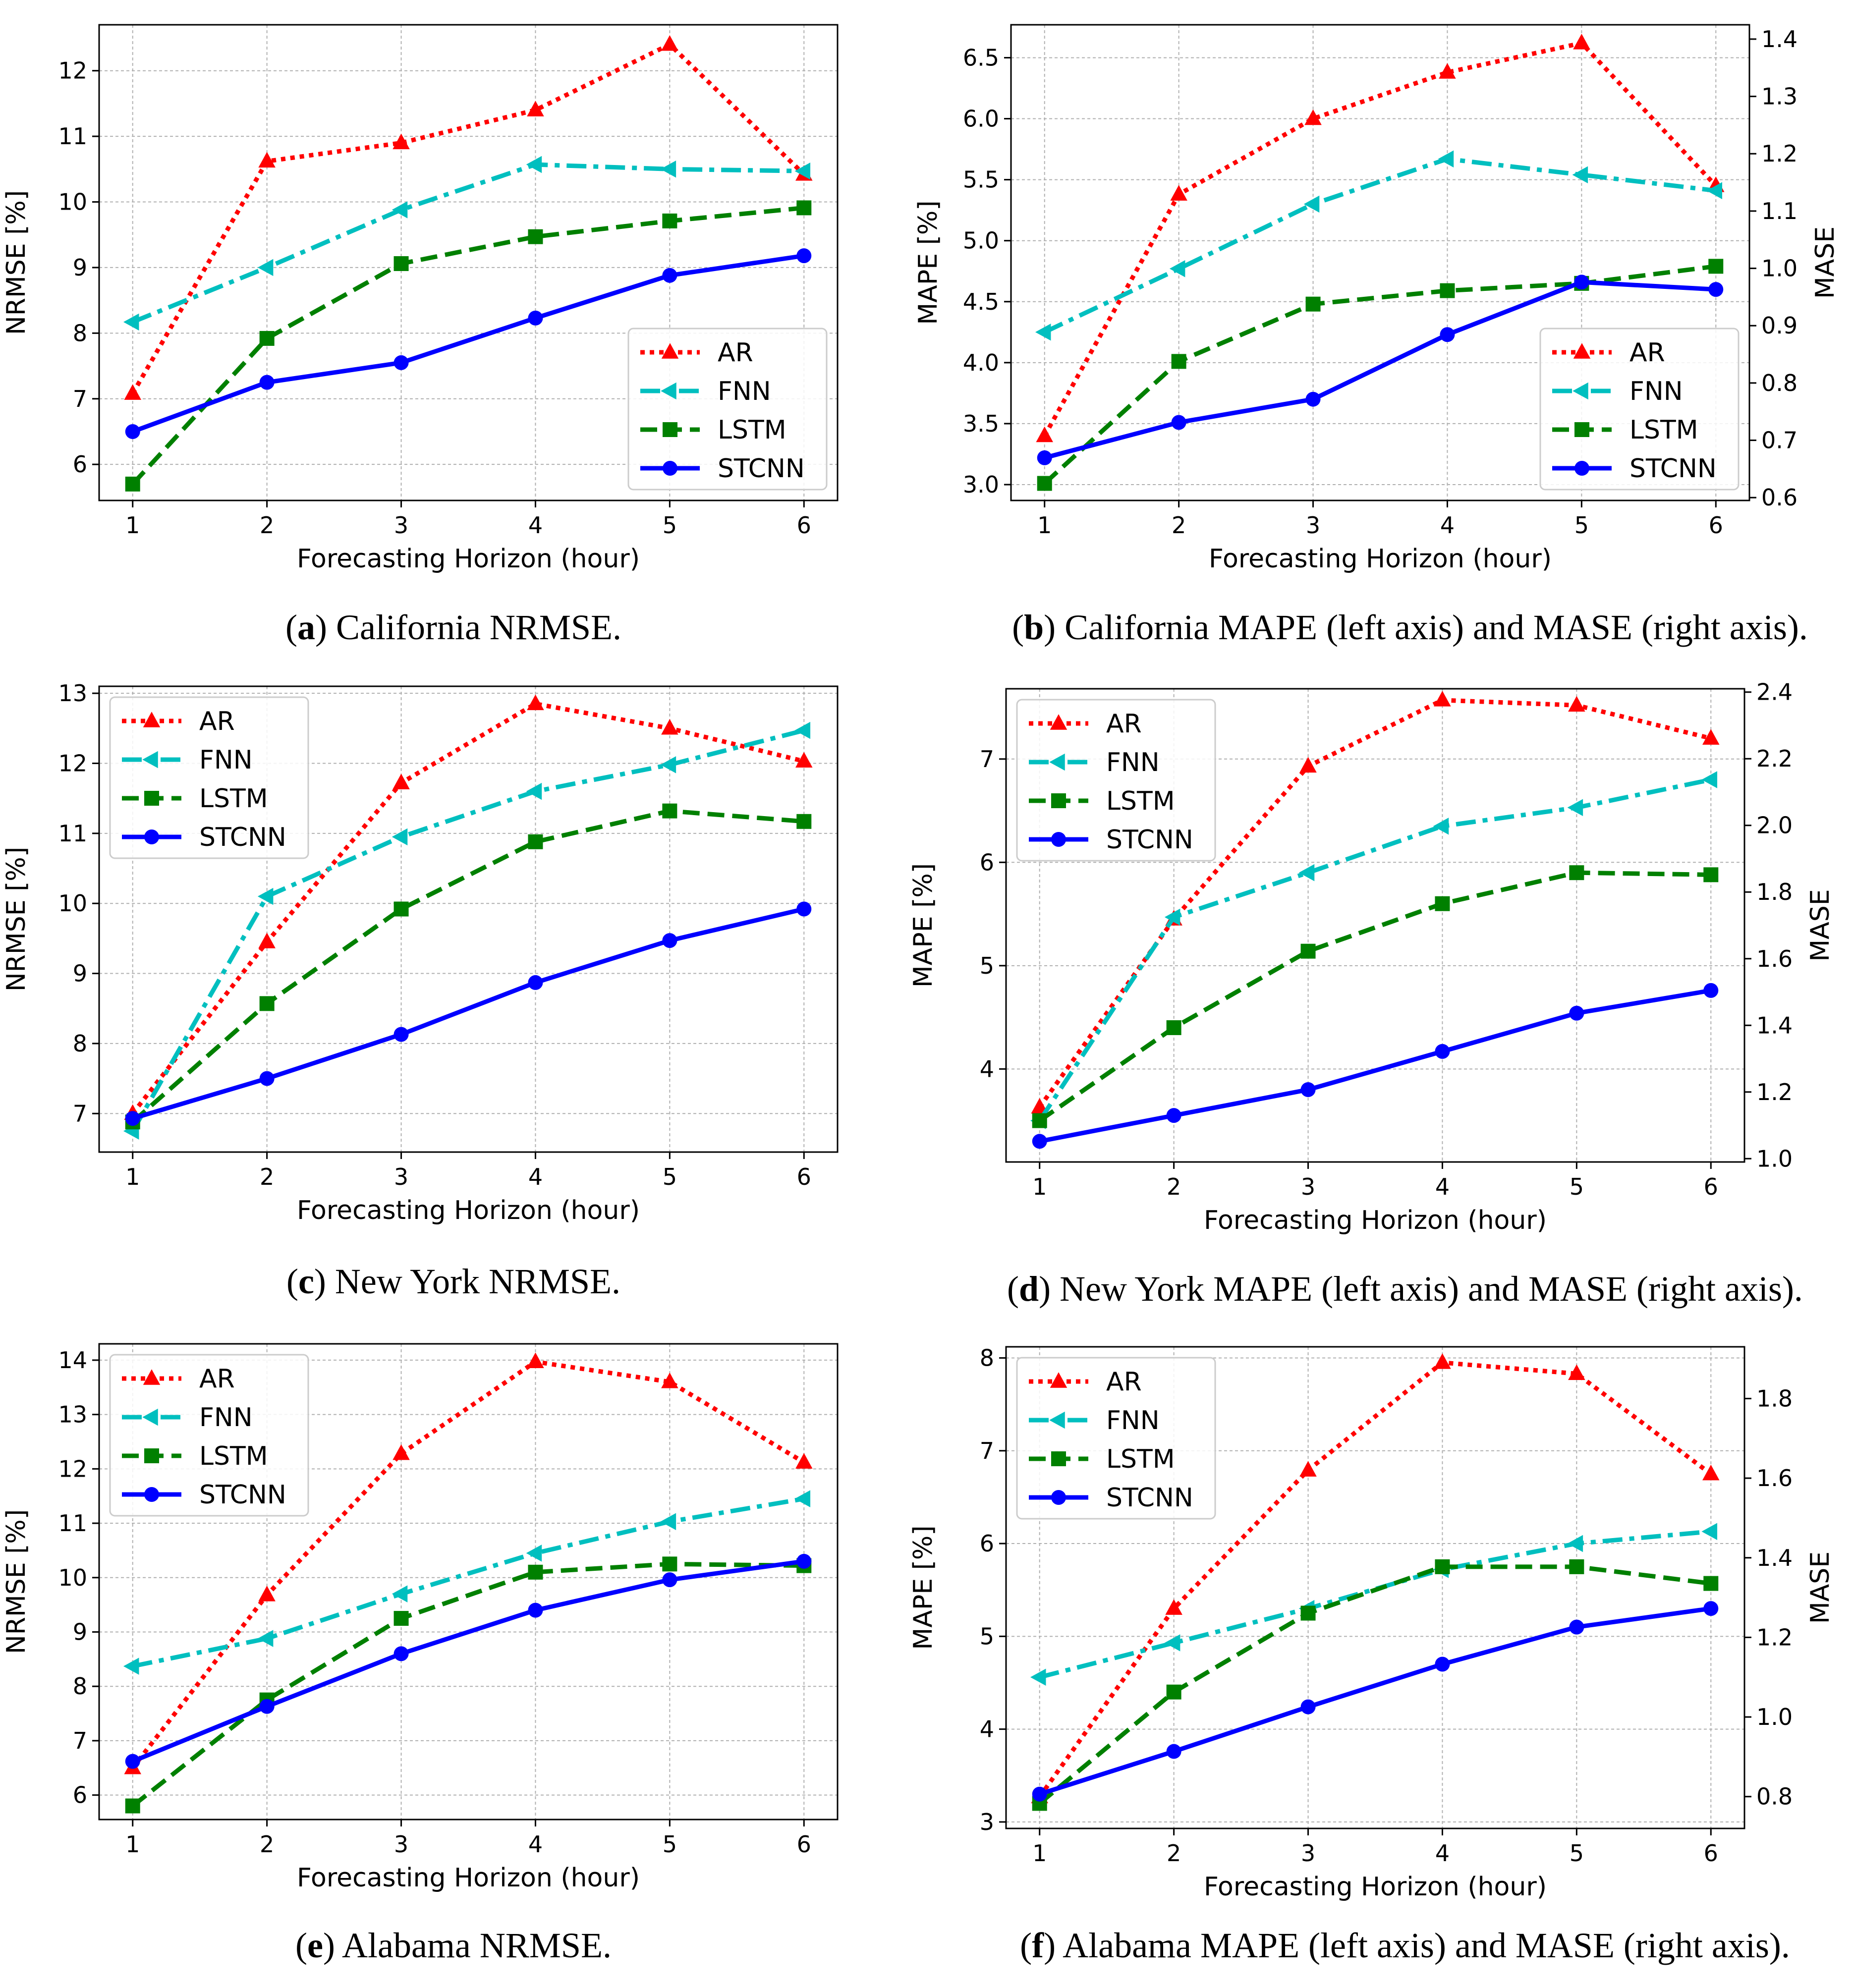  I want to click on legend-label-lstm: LSTM, so click(752, 430).